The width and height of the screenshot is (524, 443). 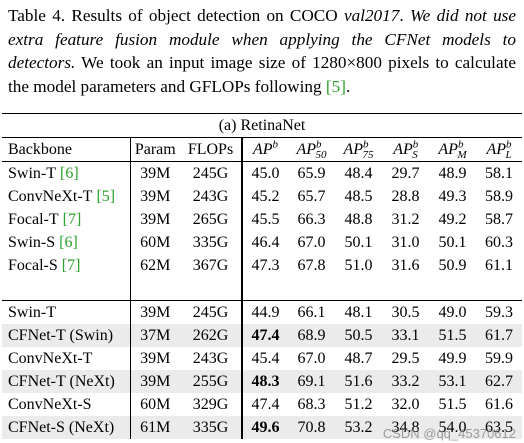 I want to click on table-cell: 68.9, so click(x=311, y=335).